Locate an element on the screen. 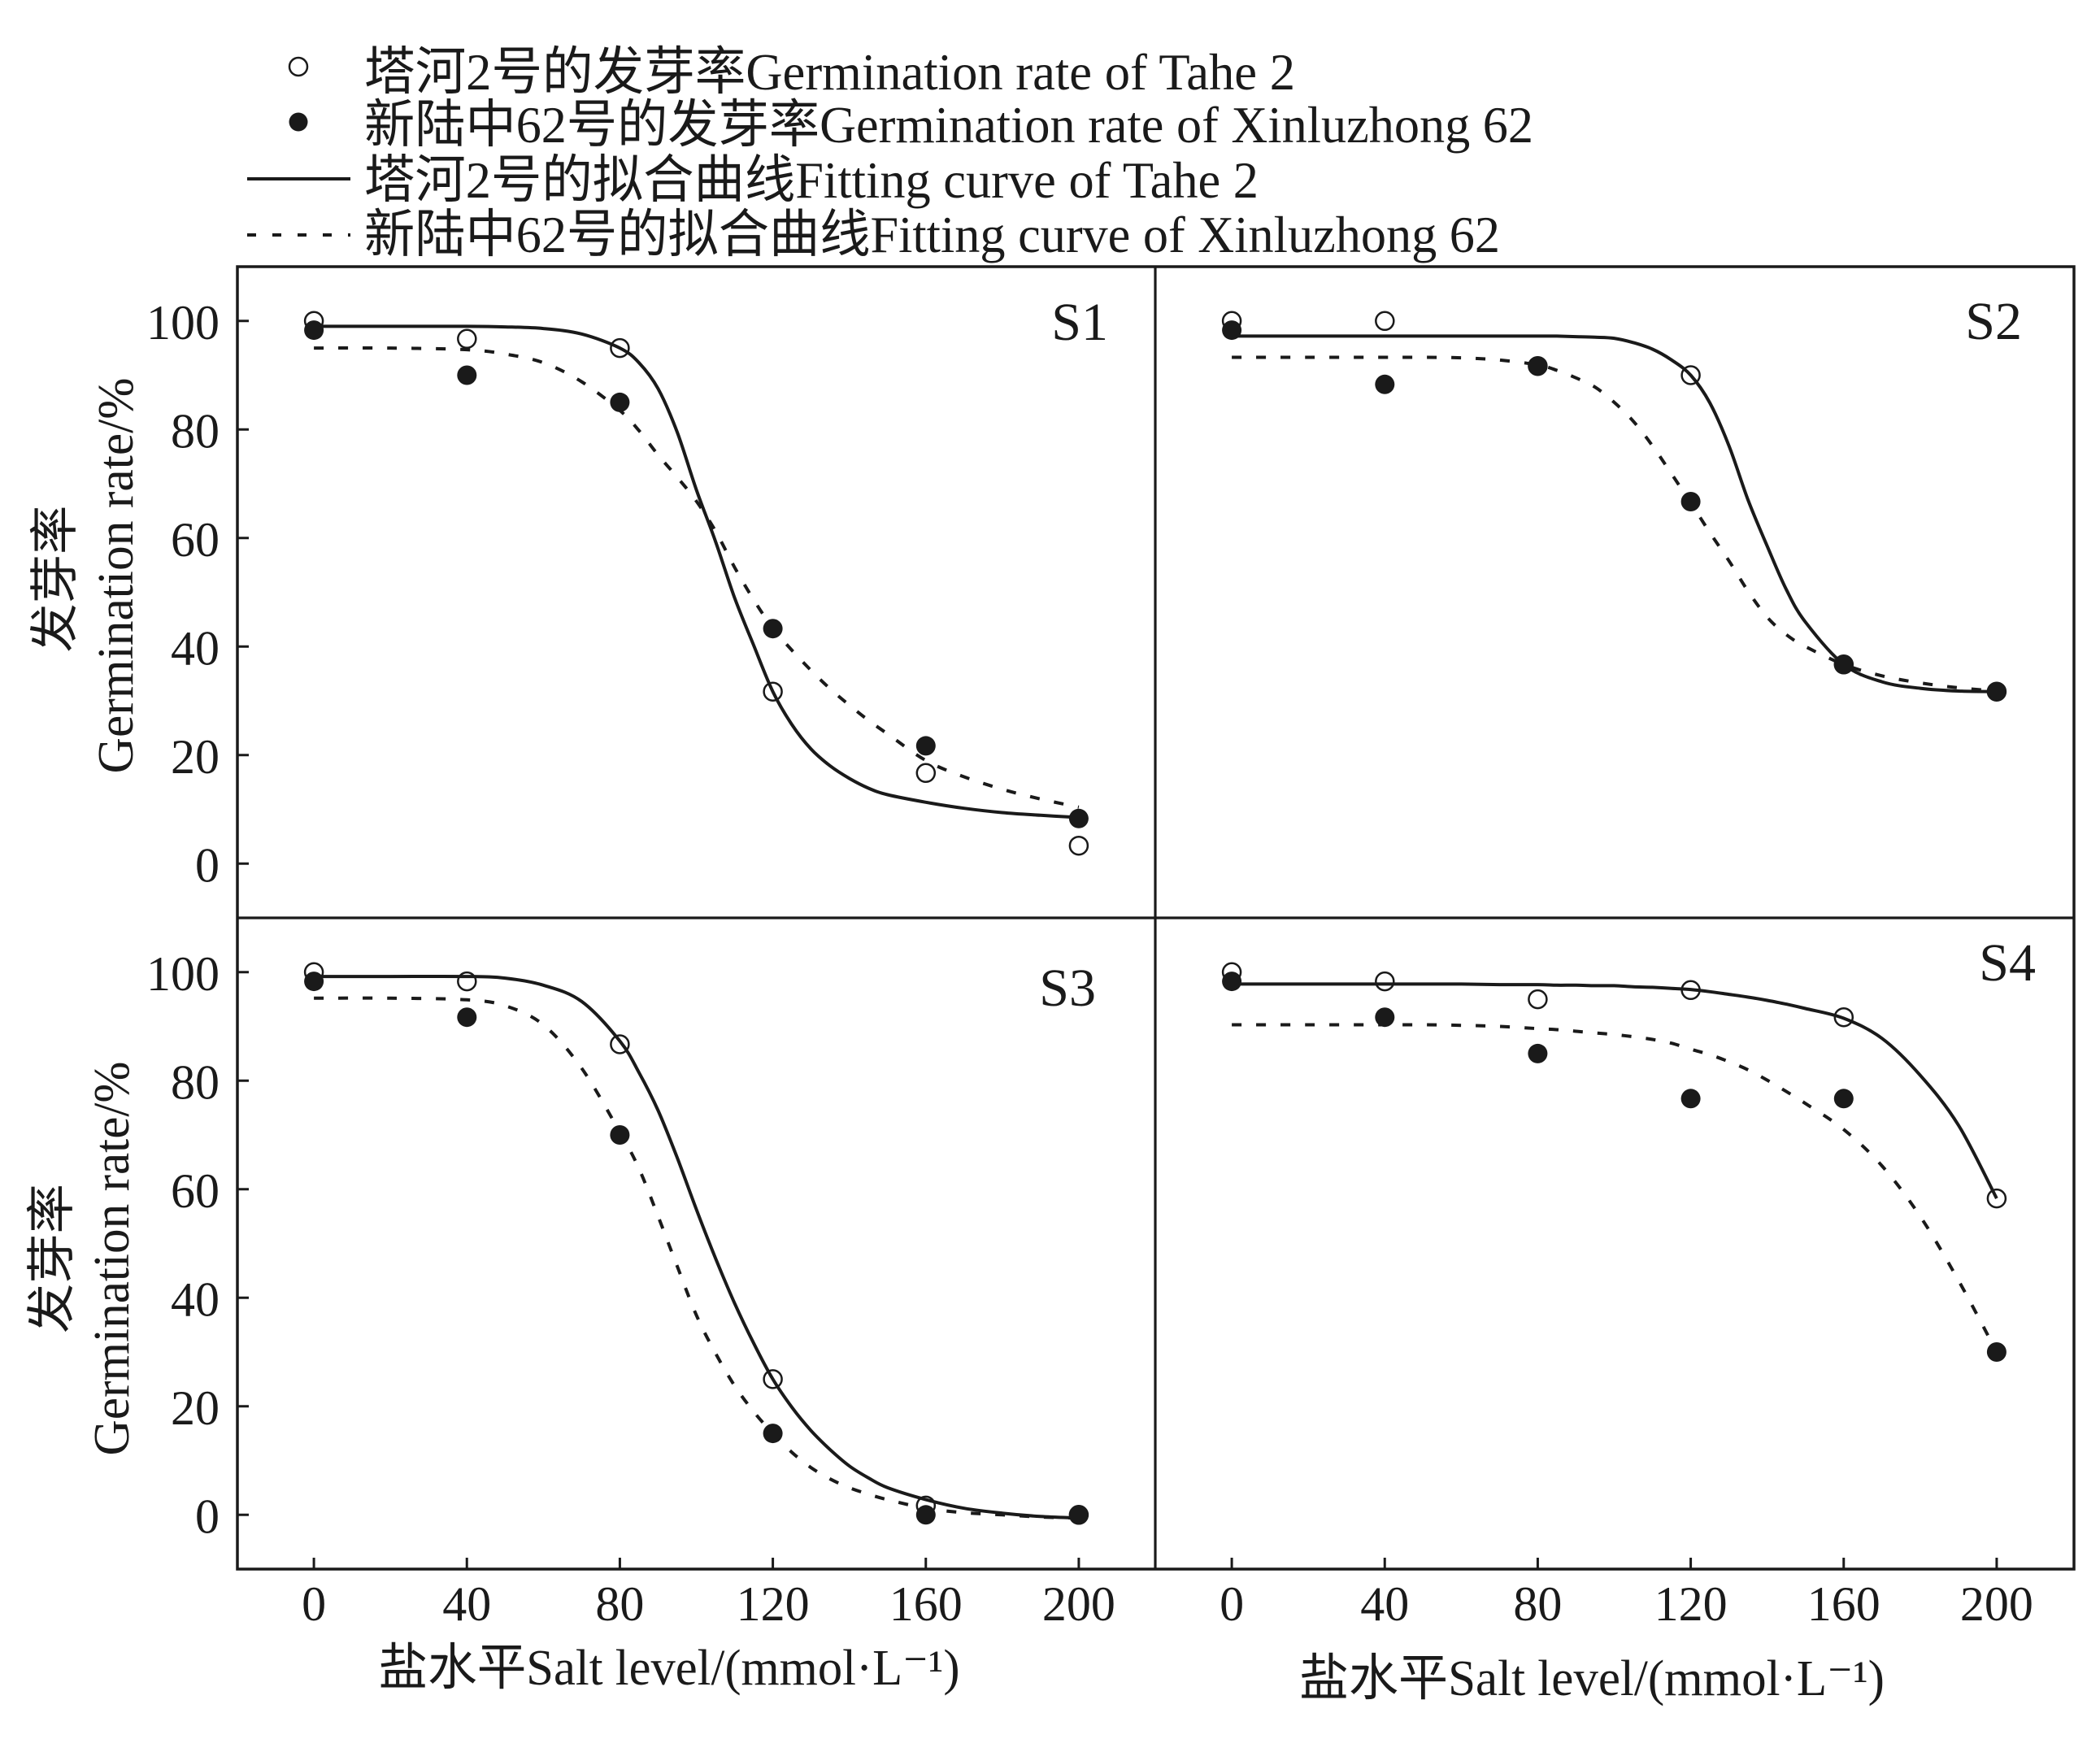 The height and width of the screenshot is (1739, 2100). panel-title: S3 is located at coordinates (1067, 988).